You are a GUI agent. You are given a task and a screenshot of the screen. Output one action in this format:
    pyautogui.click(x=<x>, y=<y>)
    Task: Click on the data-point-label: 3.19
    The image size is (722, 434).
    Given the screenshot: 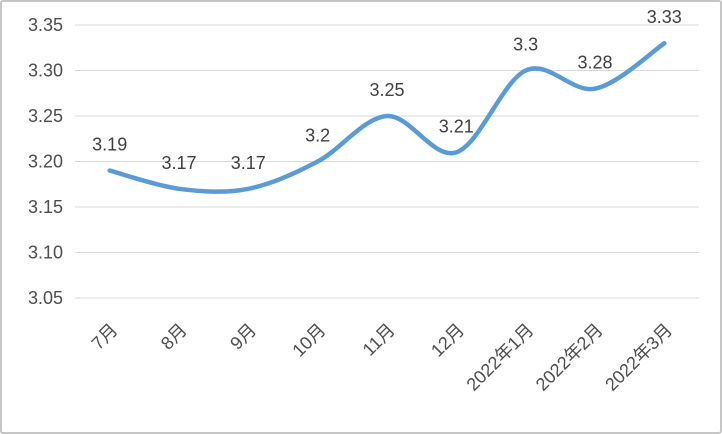 What is the action you would take?
    pyautogui.click(x=109, y=145)
    